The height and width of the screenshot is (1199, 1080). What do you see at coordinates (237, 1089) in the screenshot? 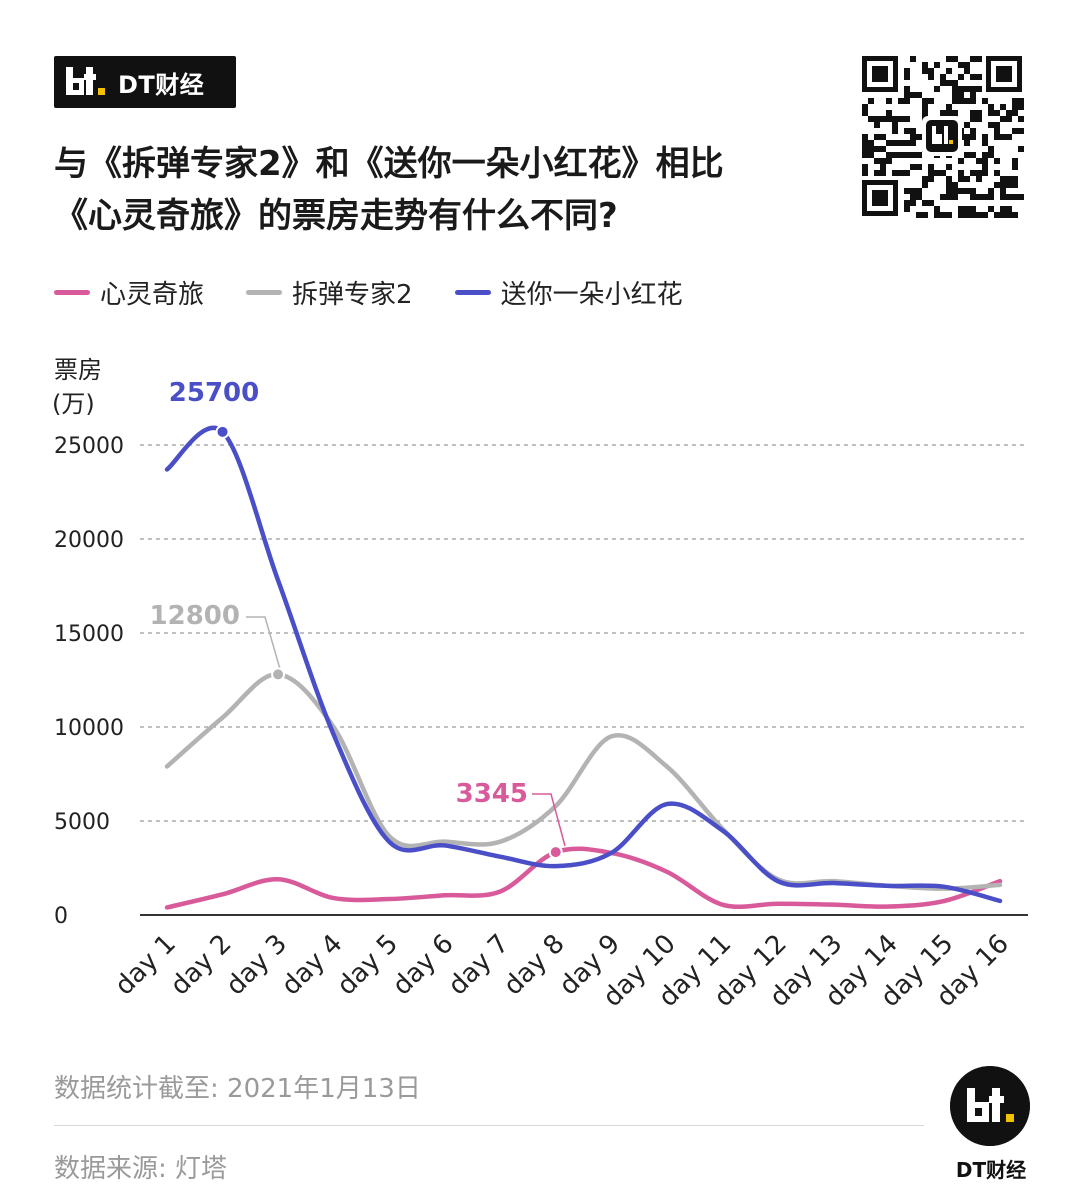
I see `data-cutoff-note: 数据统计截至: 2021年1月13日` at bounding box center [237, 1089].